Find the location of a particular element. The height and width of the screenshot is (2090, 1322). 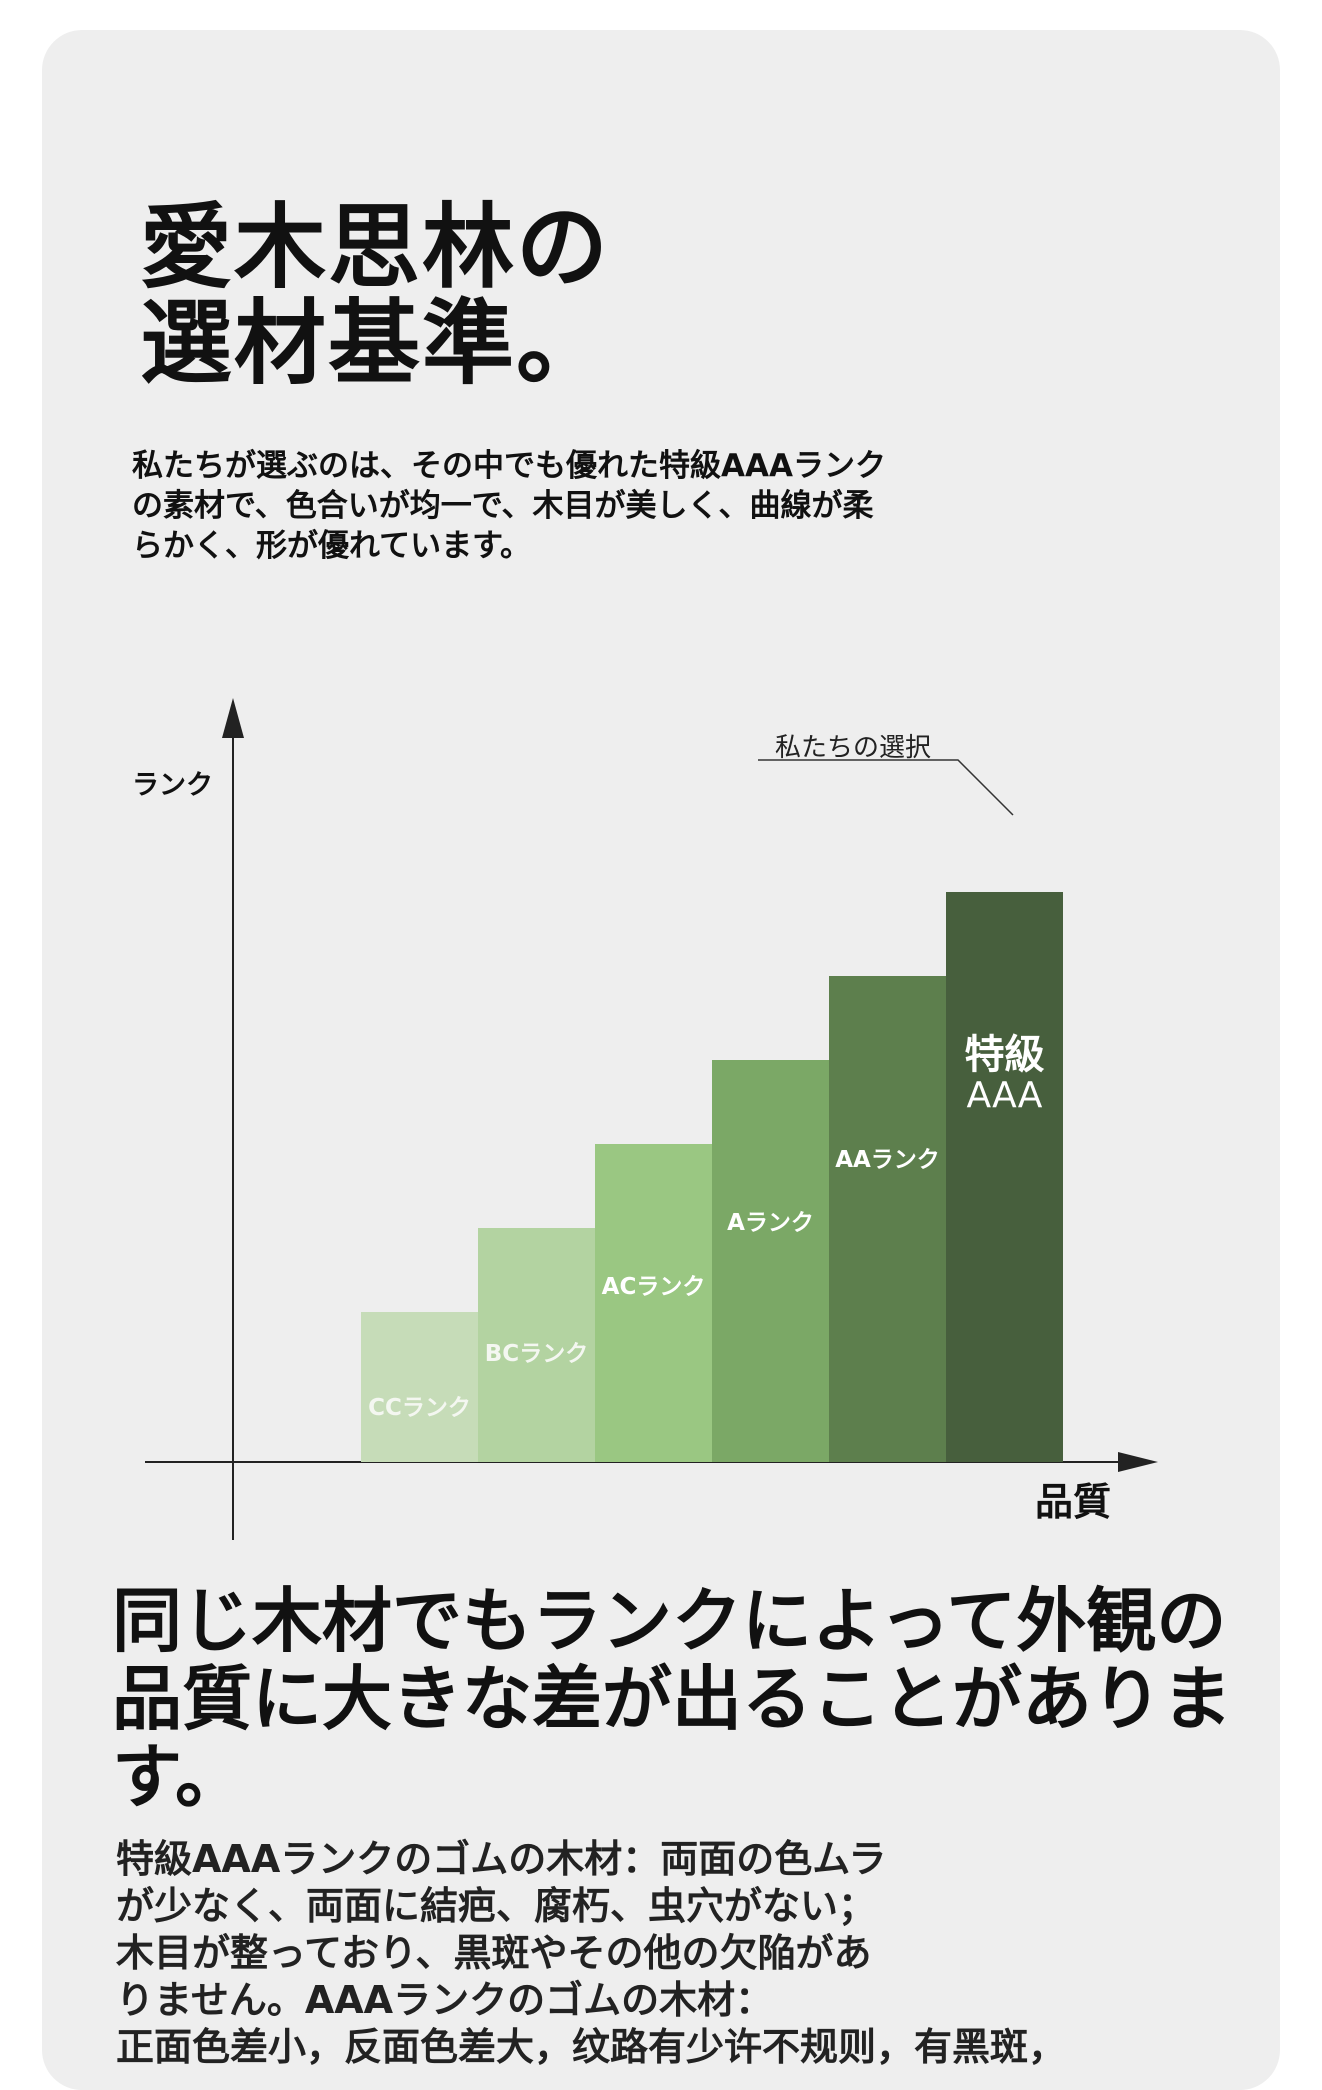

page-title: 愛木思林の 選材基準。 is located at coordinates (375, 296).